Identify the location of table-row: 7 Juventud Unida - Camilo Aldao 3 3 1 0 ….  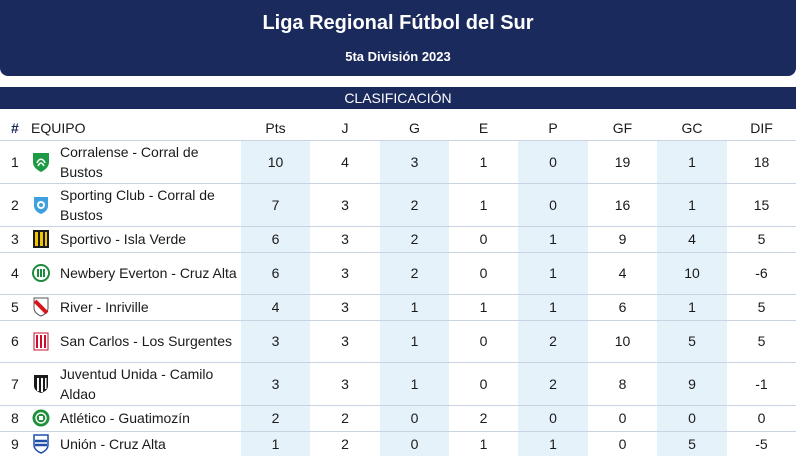
(398, 383).